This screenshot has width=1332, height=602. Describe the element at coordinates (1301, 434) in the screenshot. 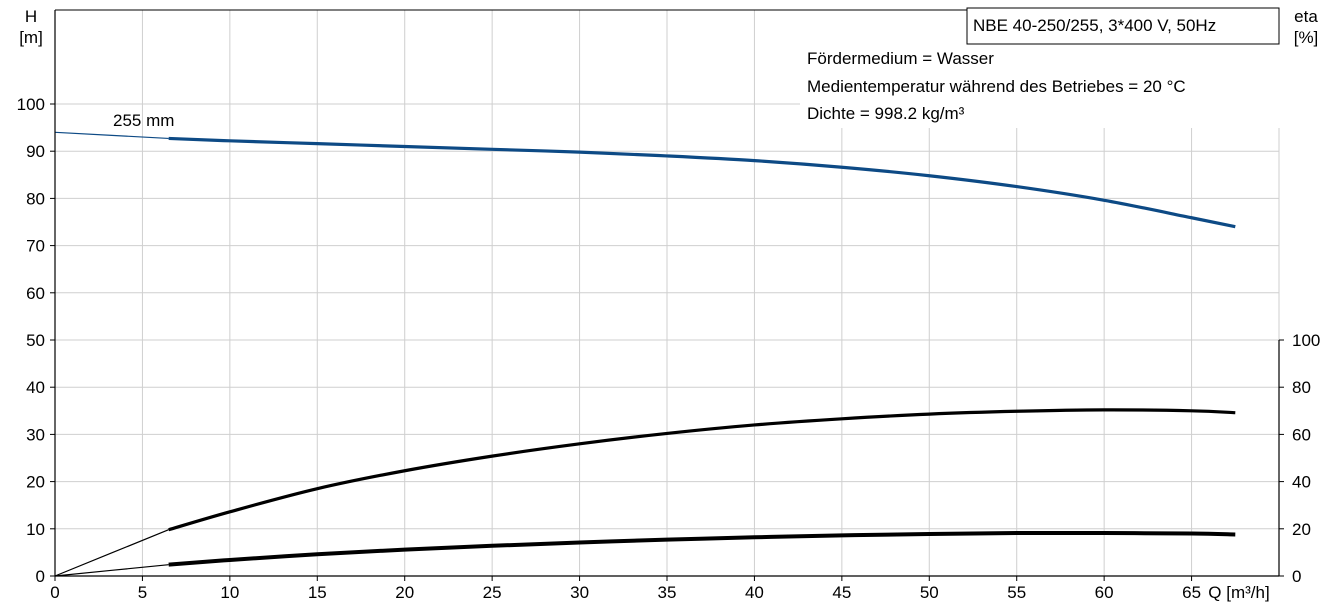

I see `y-right-tick-label-60: 60` at that location.